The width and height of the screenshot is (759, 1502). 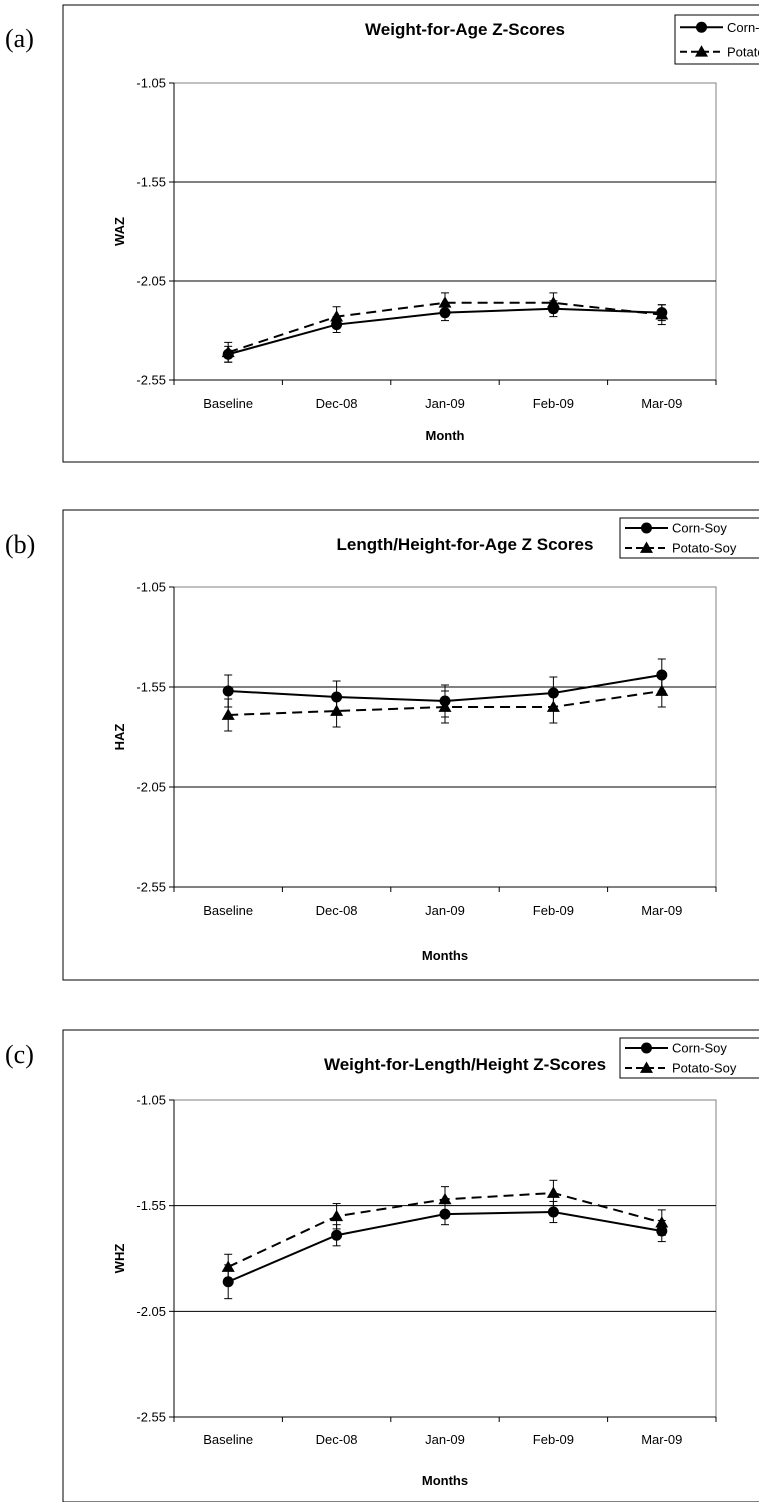 I want to click on series-line-potato-soy, so click(x=444, y=327).